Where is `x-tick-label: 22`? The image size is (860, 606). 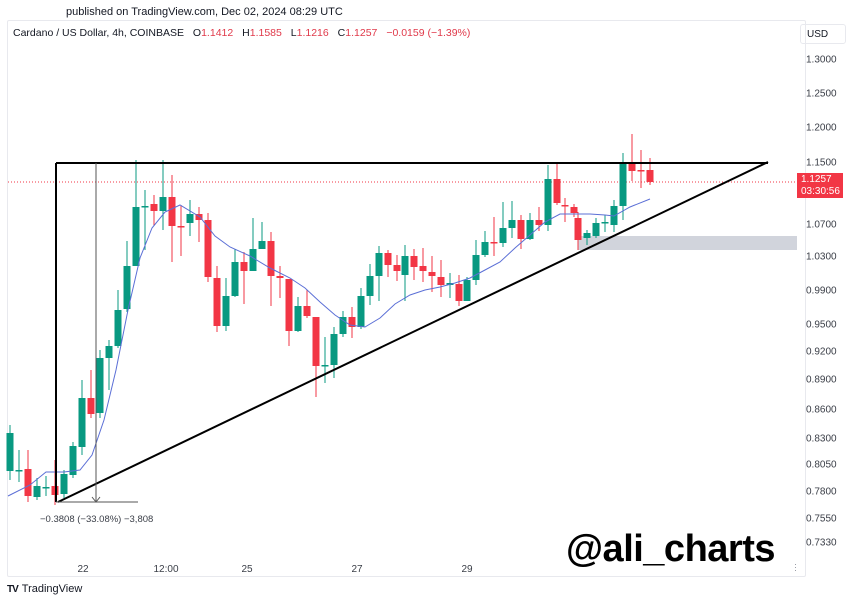 x-tick-label: 22 is located at coordinates (83, 569).